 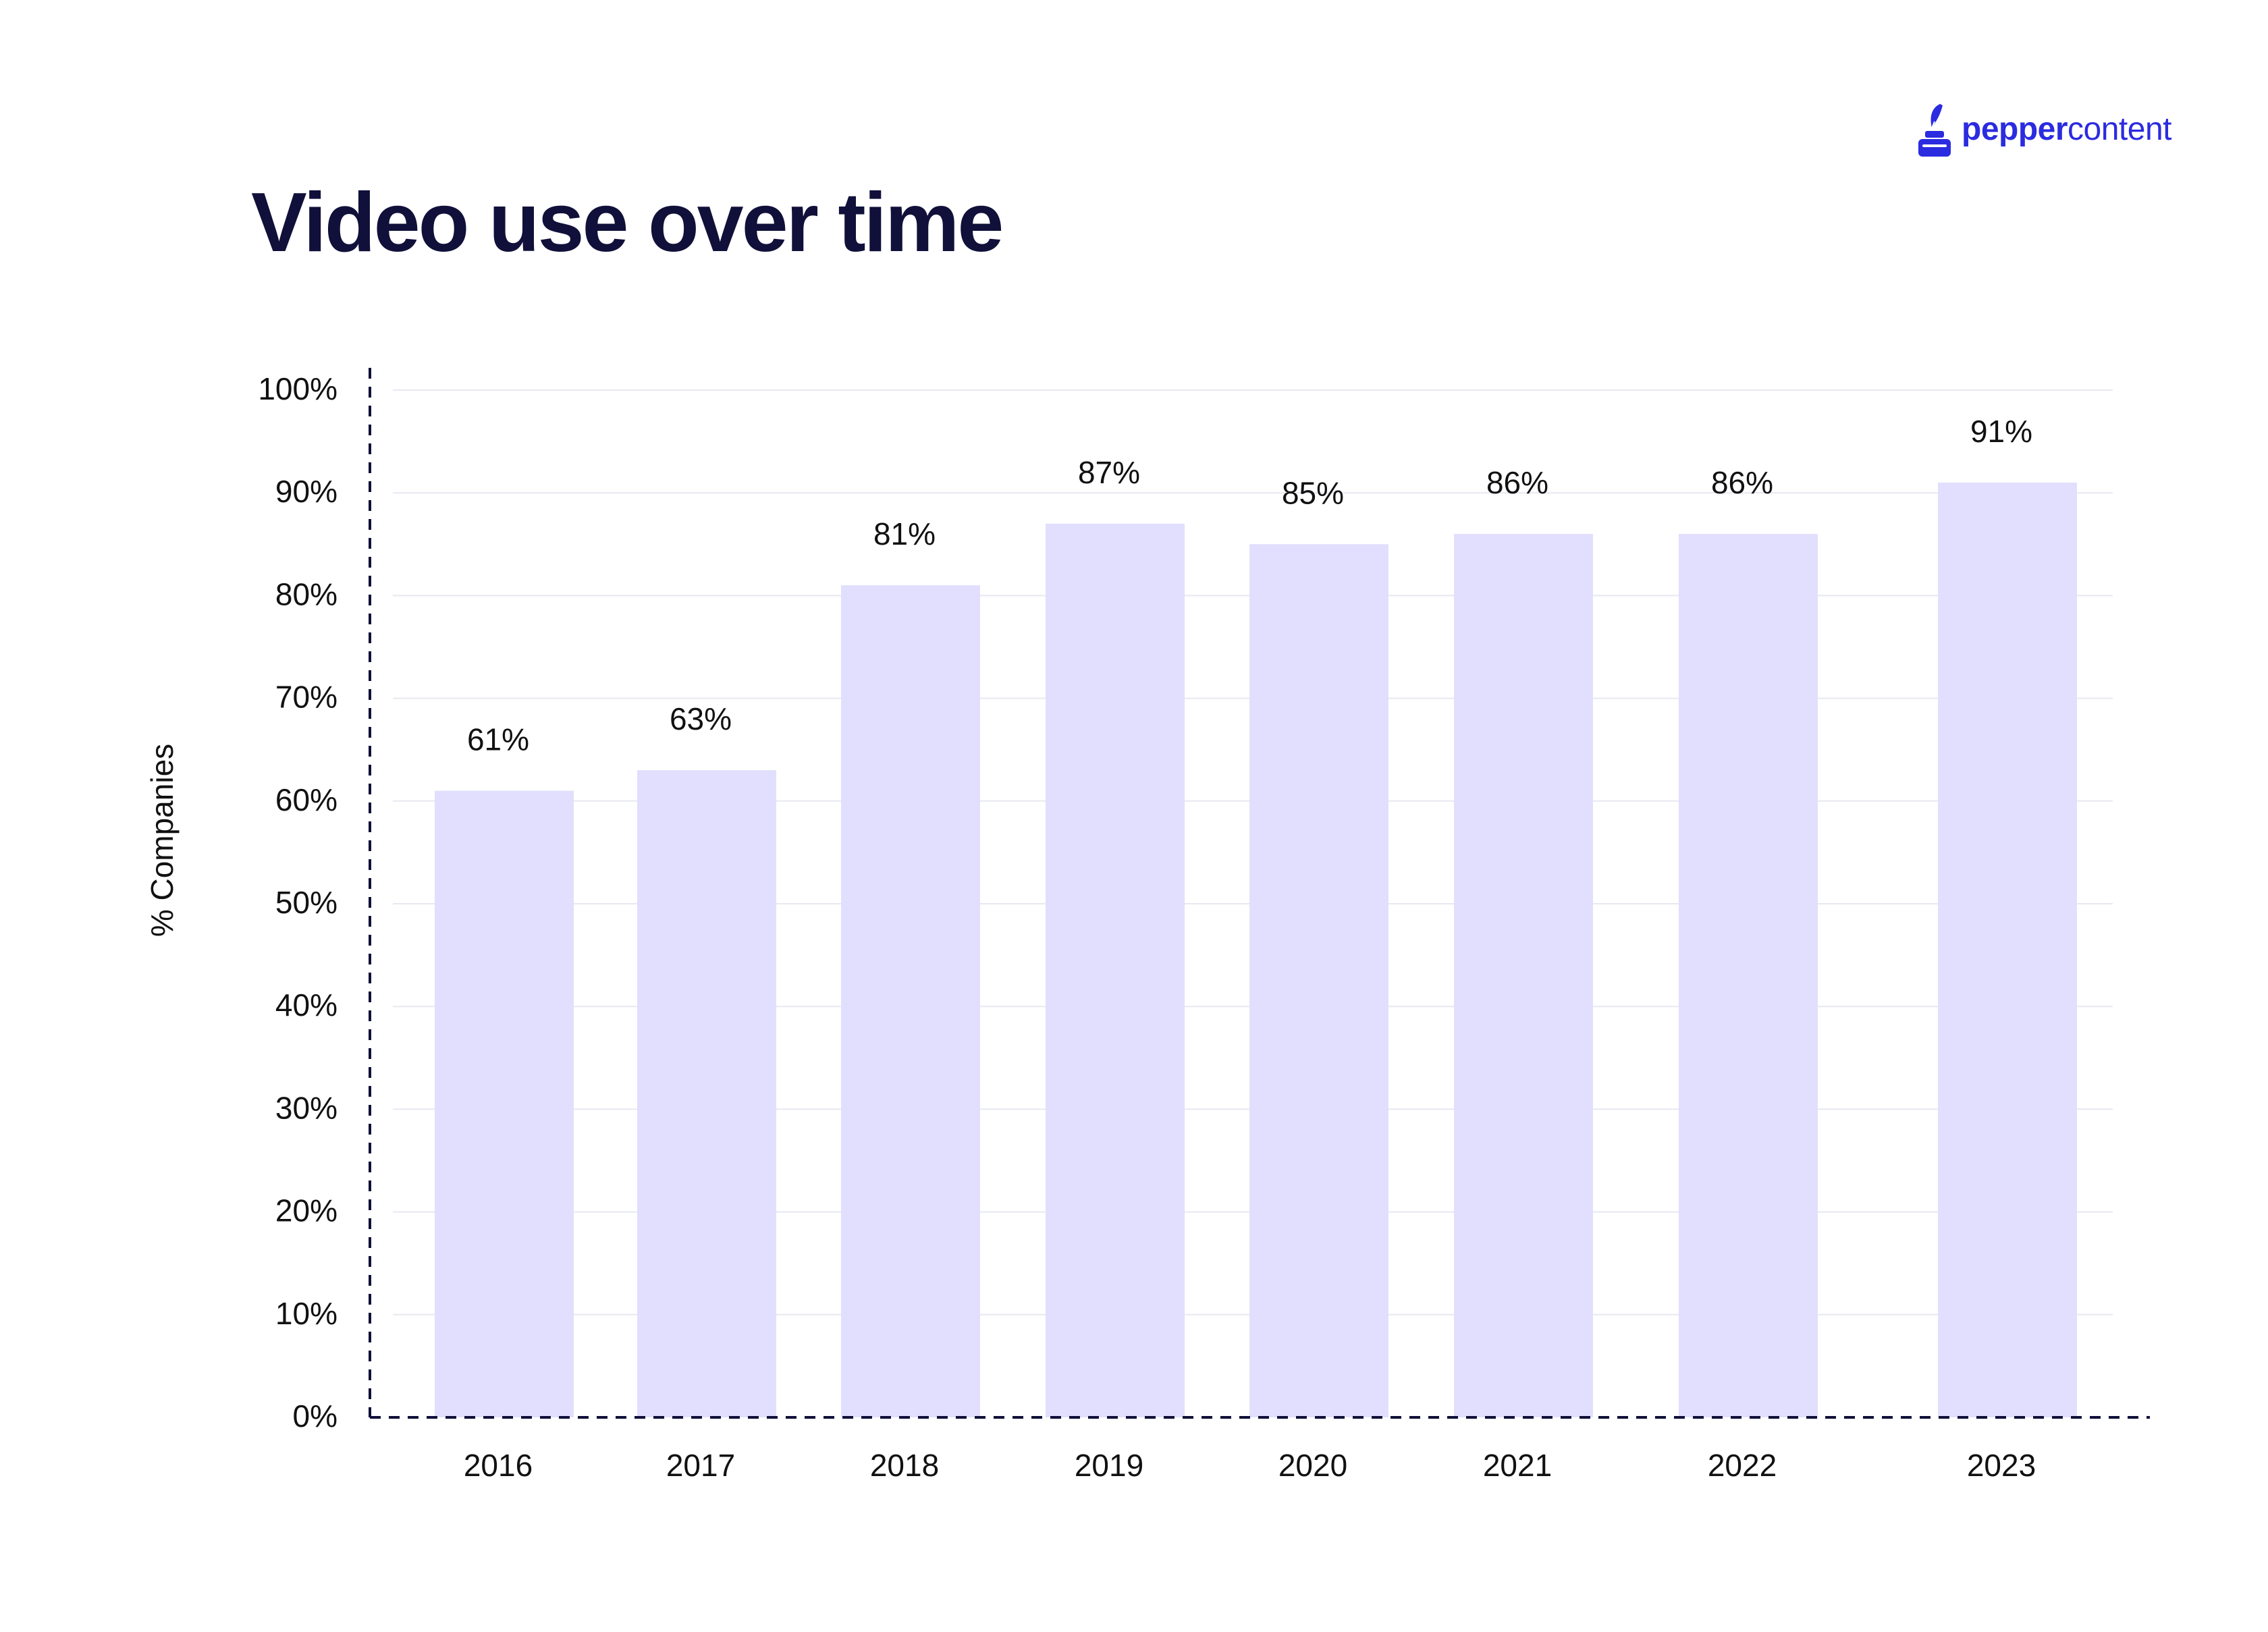 What do you see at coordinates (1313, 493) in the screenshot?
I see `data-label: 85%` at bounding box center [1313, 493].